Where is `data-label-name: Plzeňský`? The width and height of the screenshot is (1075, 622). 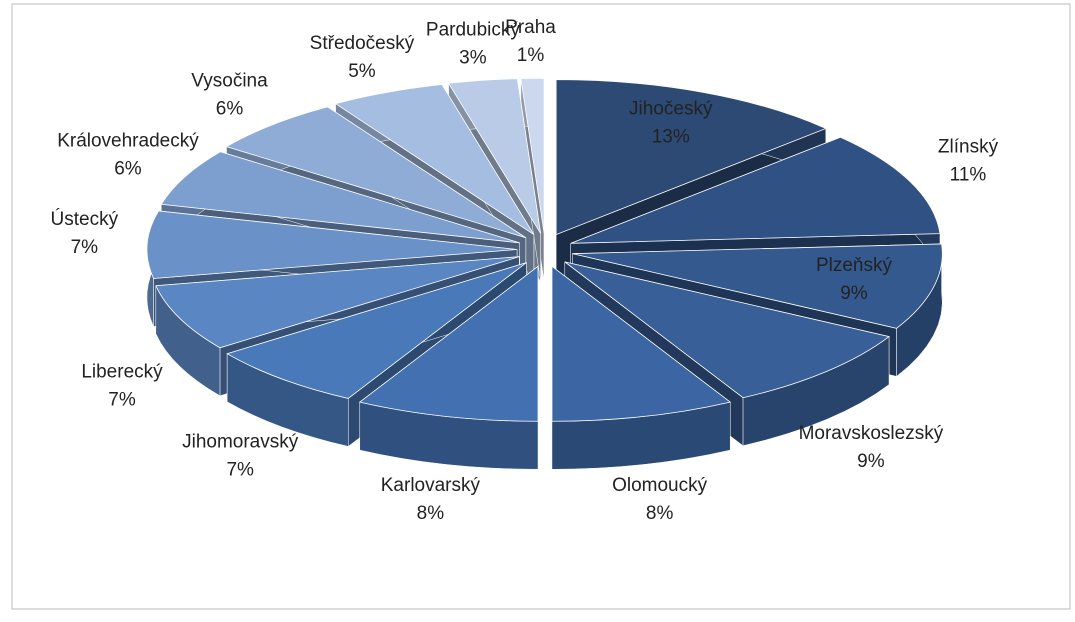
data-label-name: Plzeňský is located at coordinates (854, 265).